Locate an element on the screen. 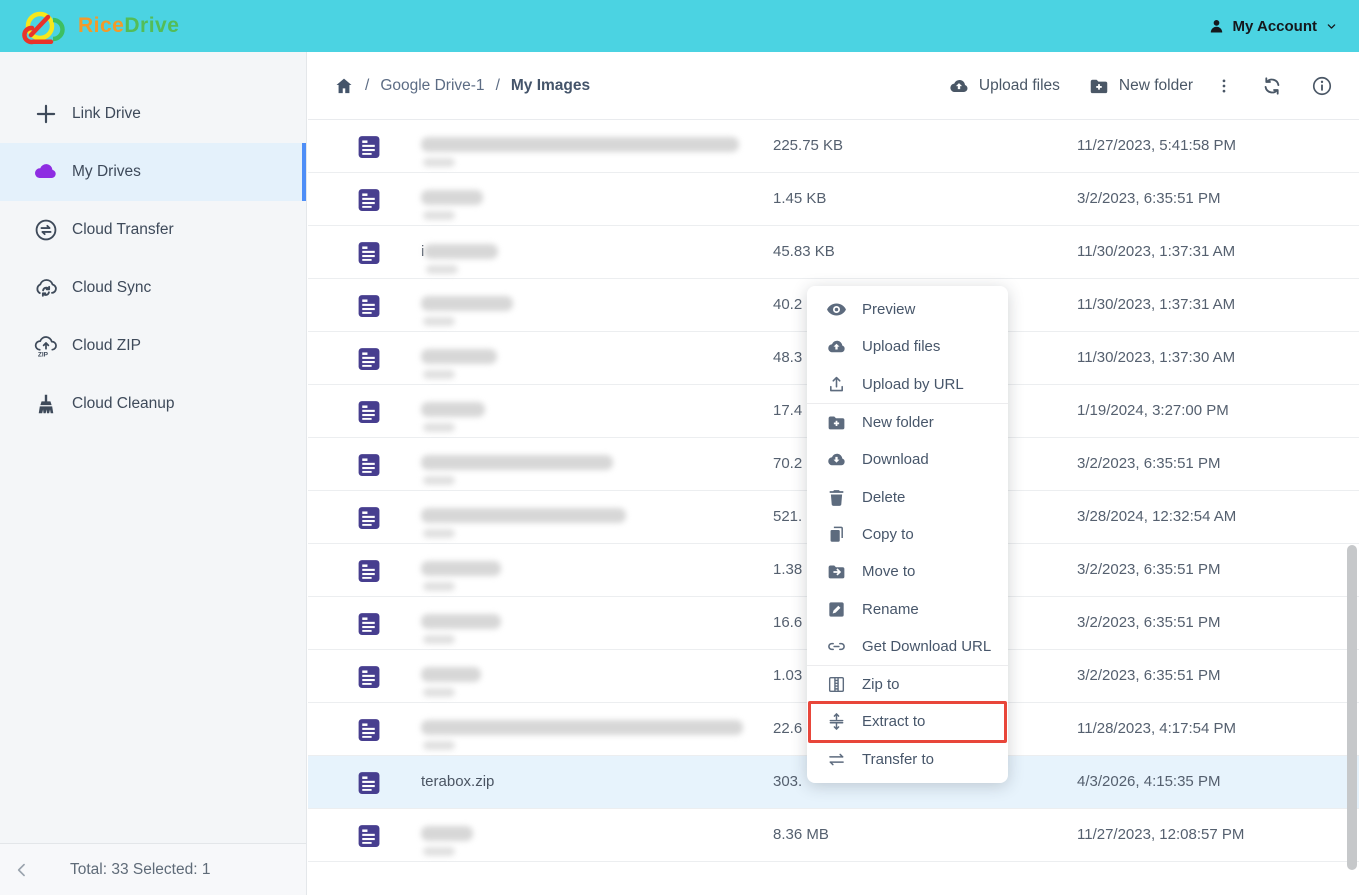 This screenshot has height=895, width=1359. context-menu-item-rename: Rename is located at coordinates (907, 608).